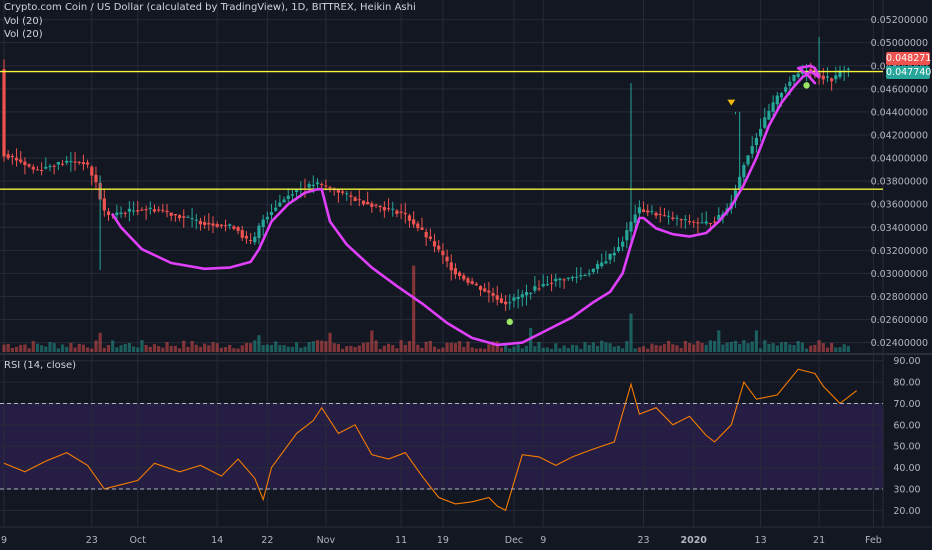  Describe the element at coordinates (899, 135) in the screenshot. I see `price-axis-tick-label: 0.04200000` at that location.